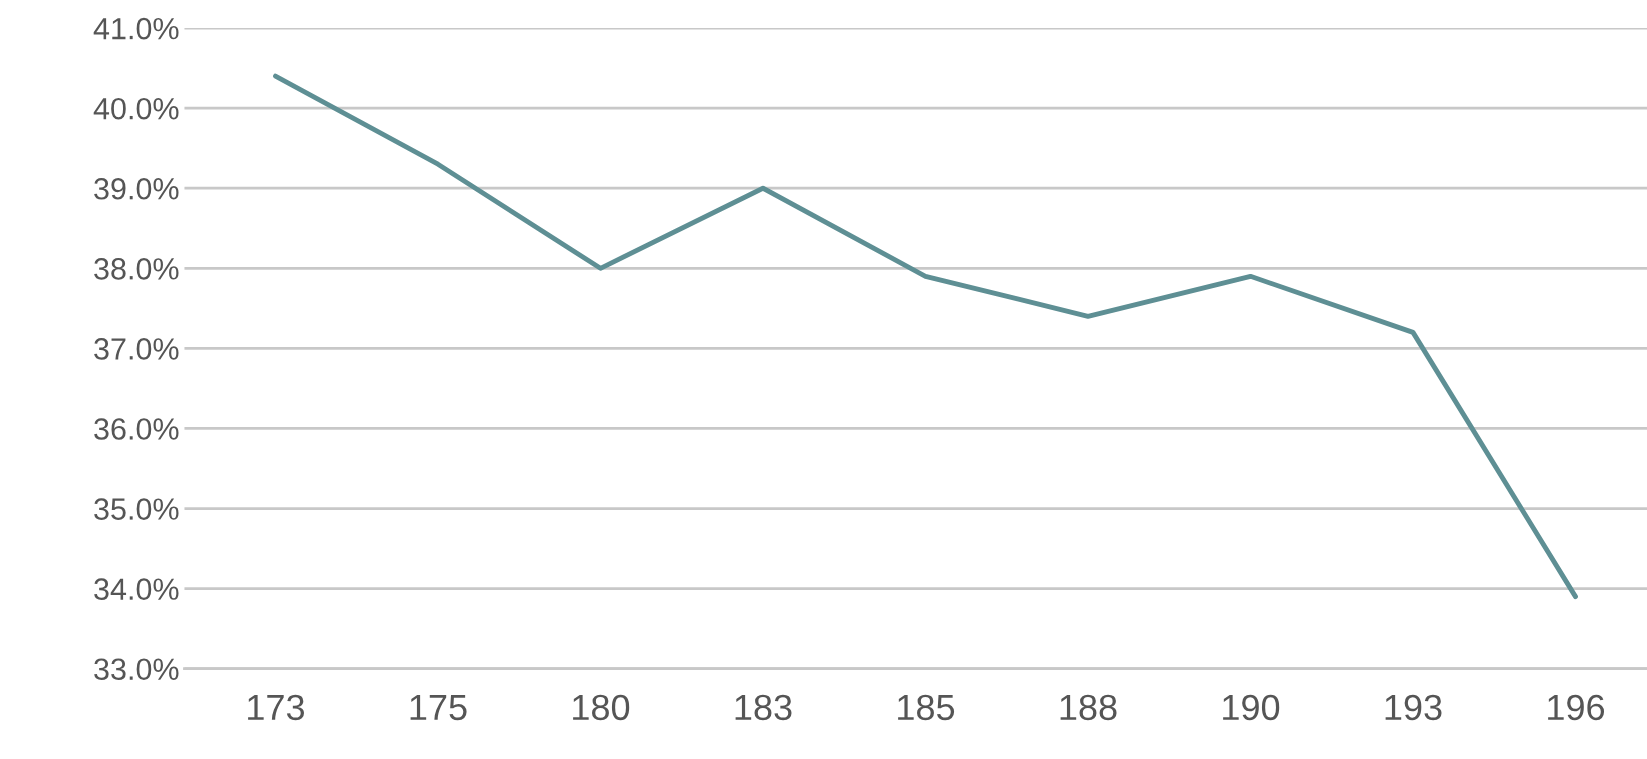 This screenshot has height=759, width=1647. I want to click on x-tick-label: 180, so click(601, 707).